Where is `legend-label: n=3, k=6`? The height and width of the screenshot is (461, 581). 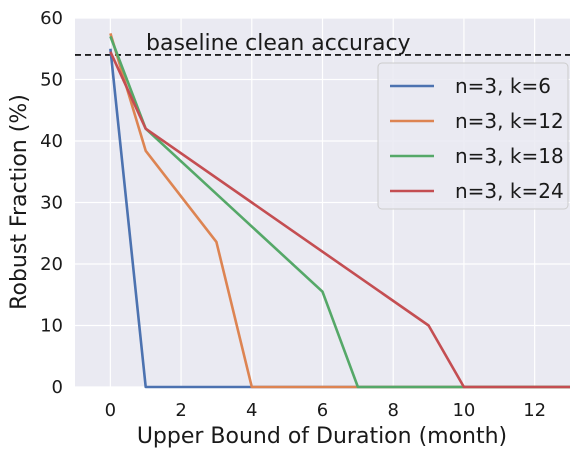
legend-label: n=3, k=6 is located at coordinates (503, 86).